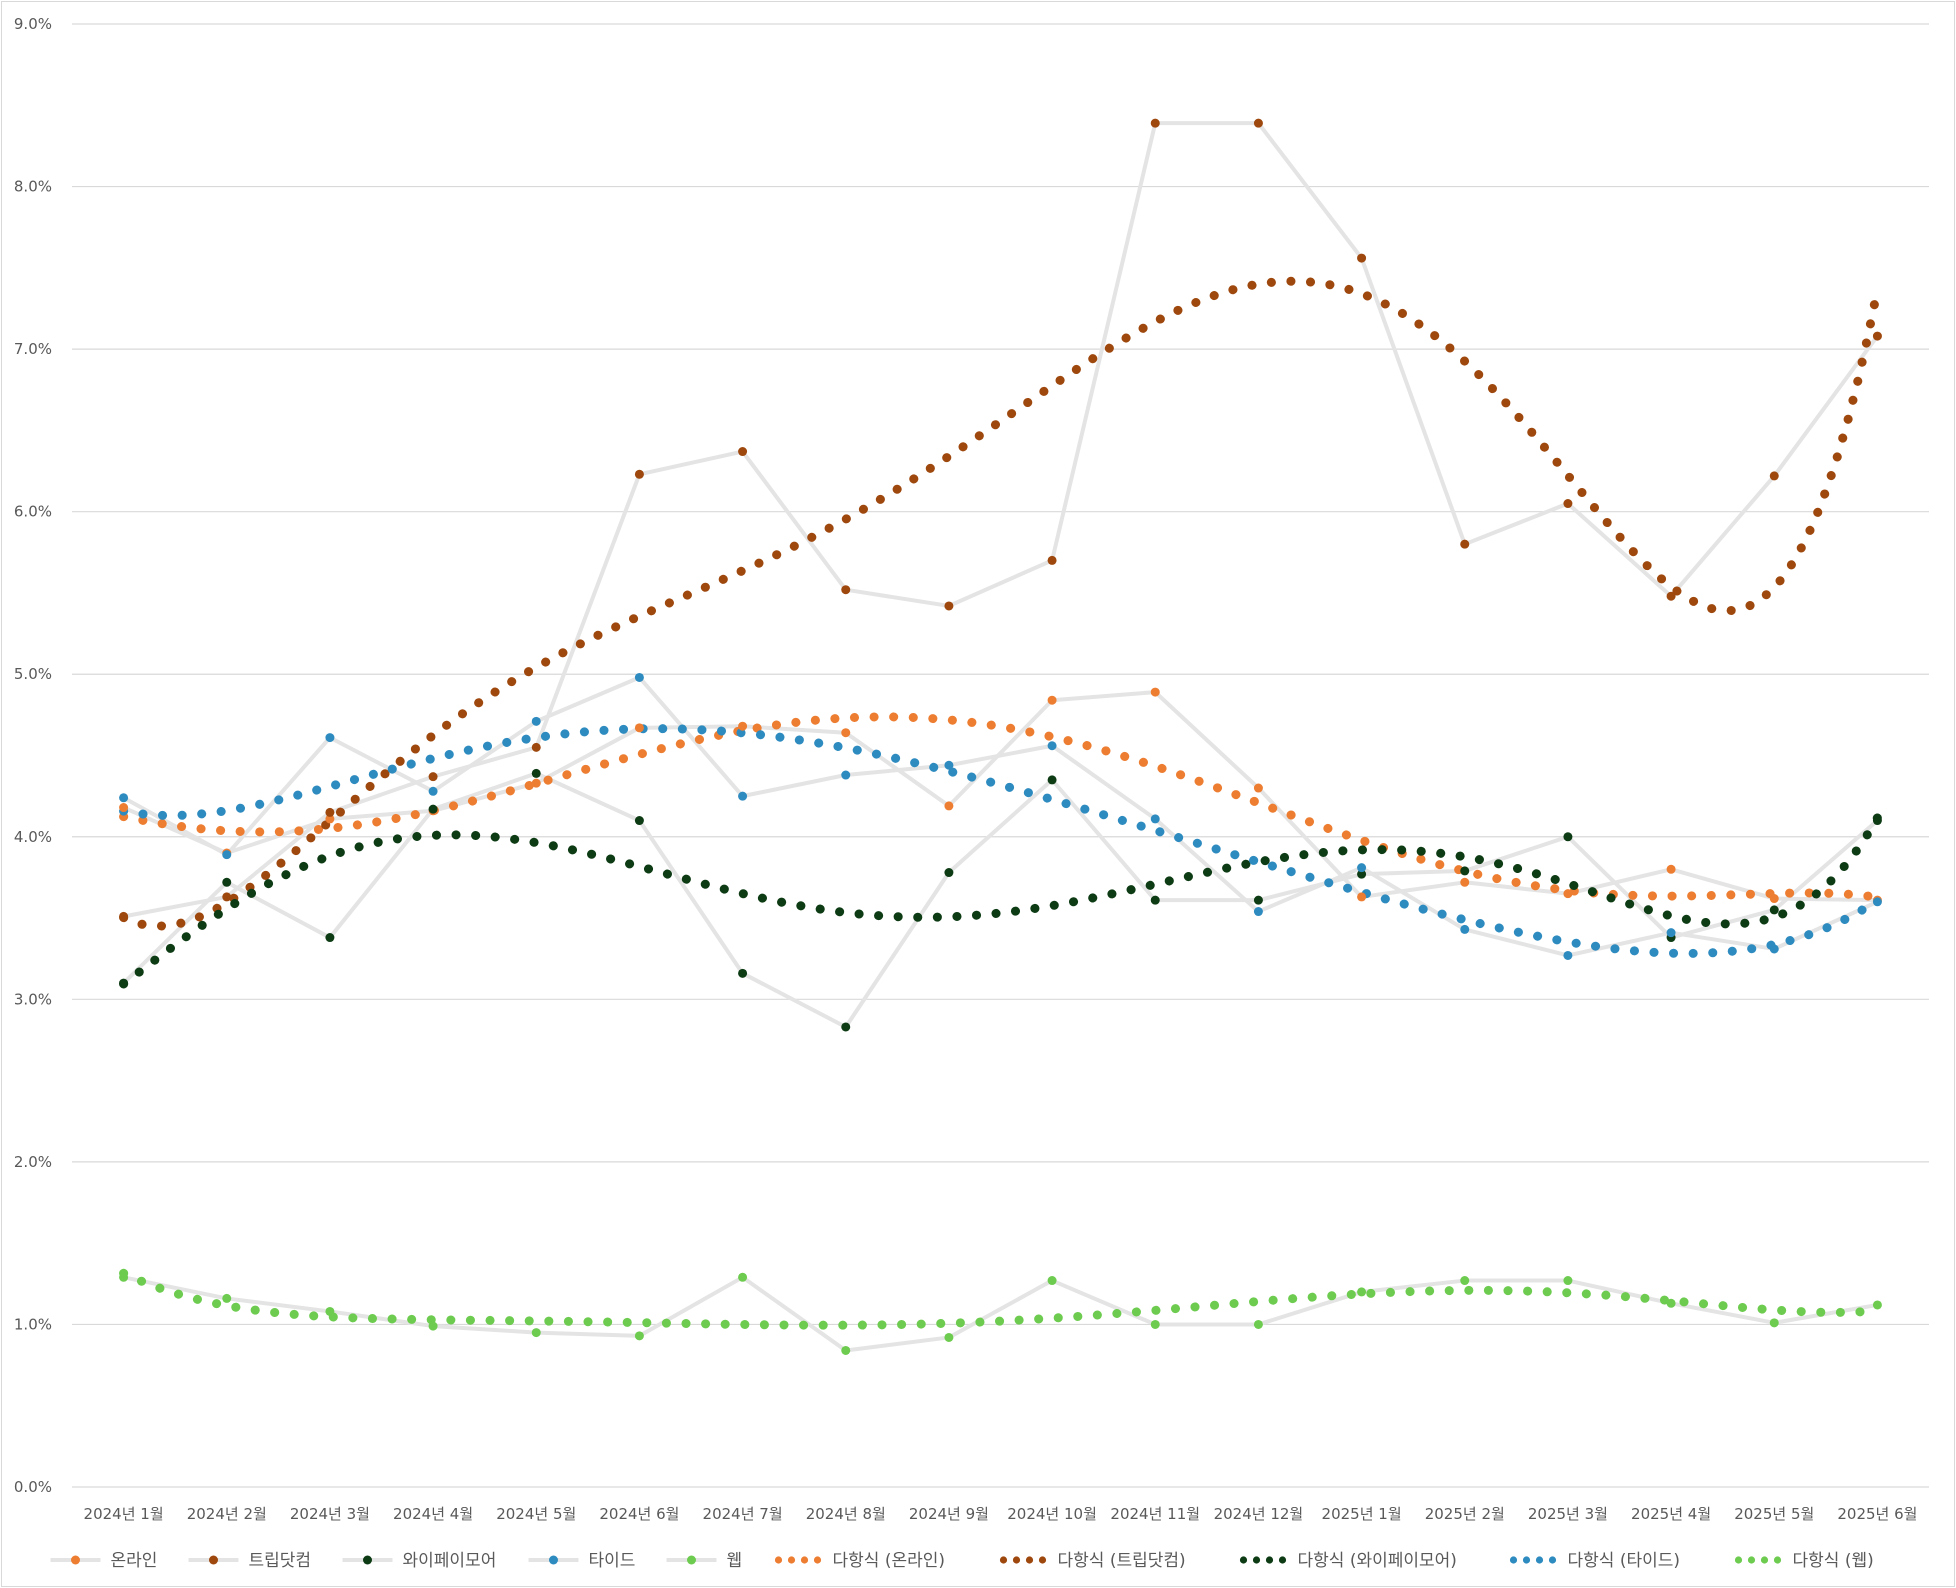 The height and width of the screenshot is (1588, 1956). Describe the element at coordinates (103, 1561) in the screenshot. I see `legend-item: 온라인` at that location.